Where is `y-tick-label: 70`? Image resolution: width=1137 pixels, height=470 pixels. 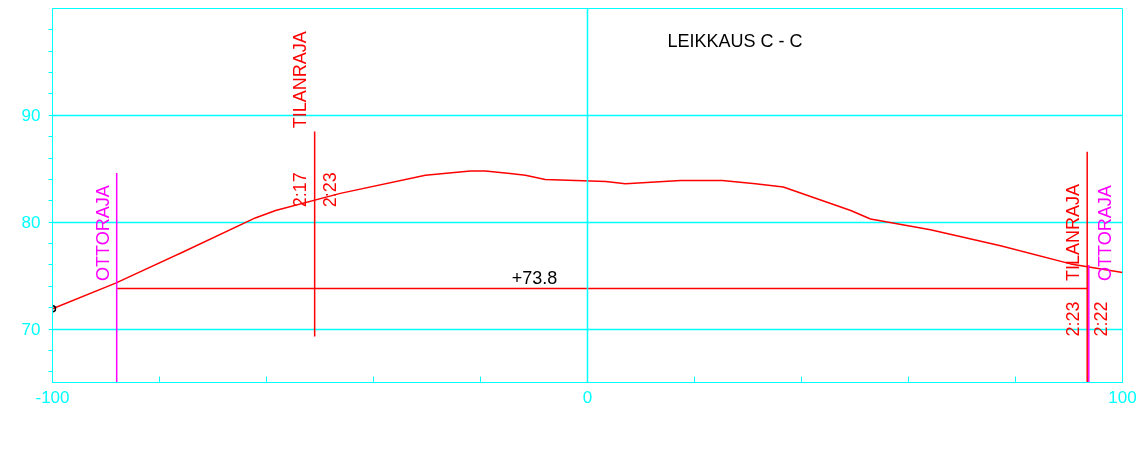 y-tick-label: 70 is located at coordinates (31, 330).